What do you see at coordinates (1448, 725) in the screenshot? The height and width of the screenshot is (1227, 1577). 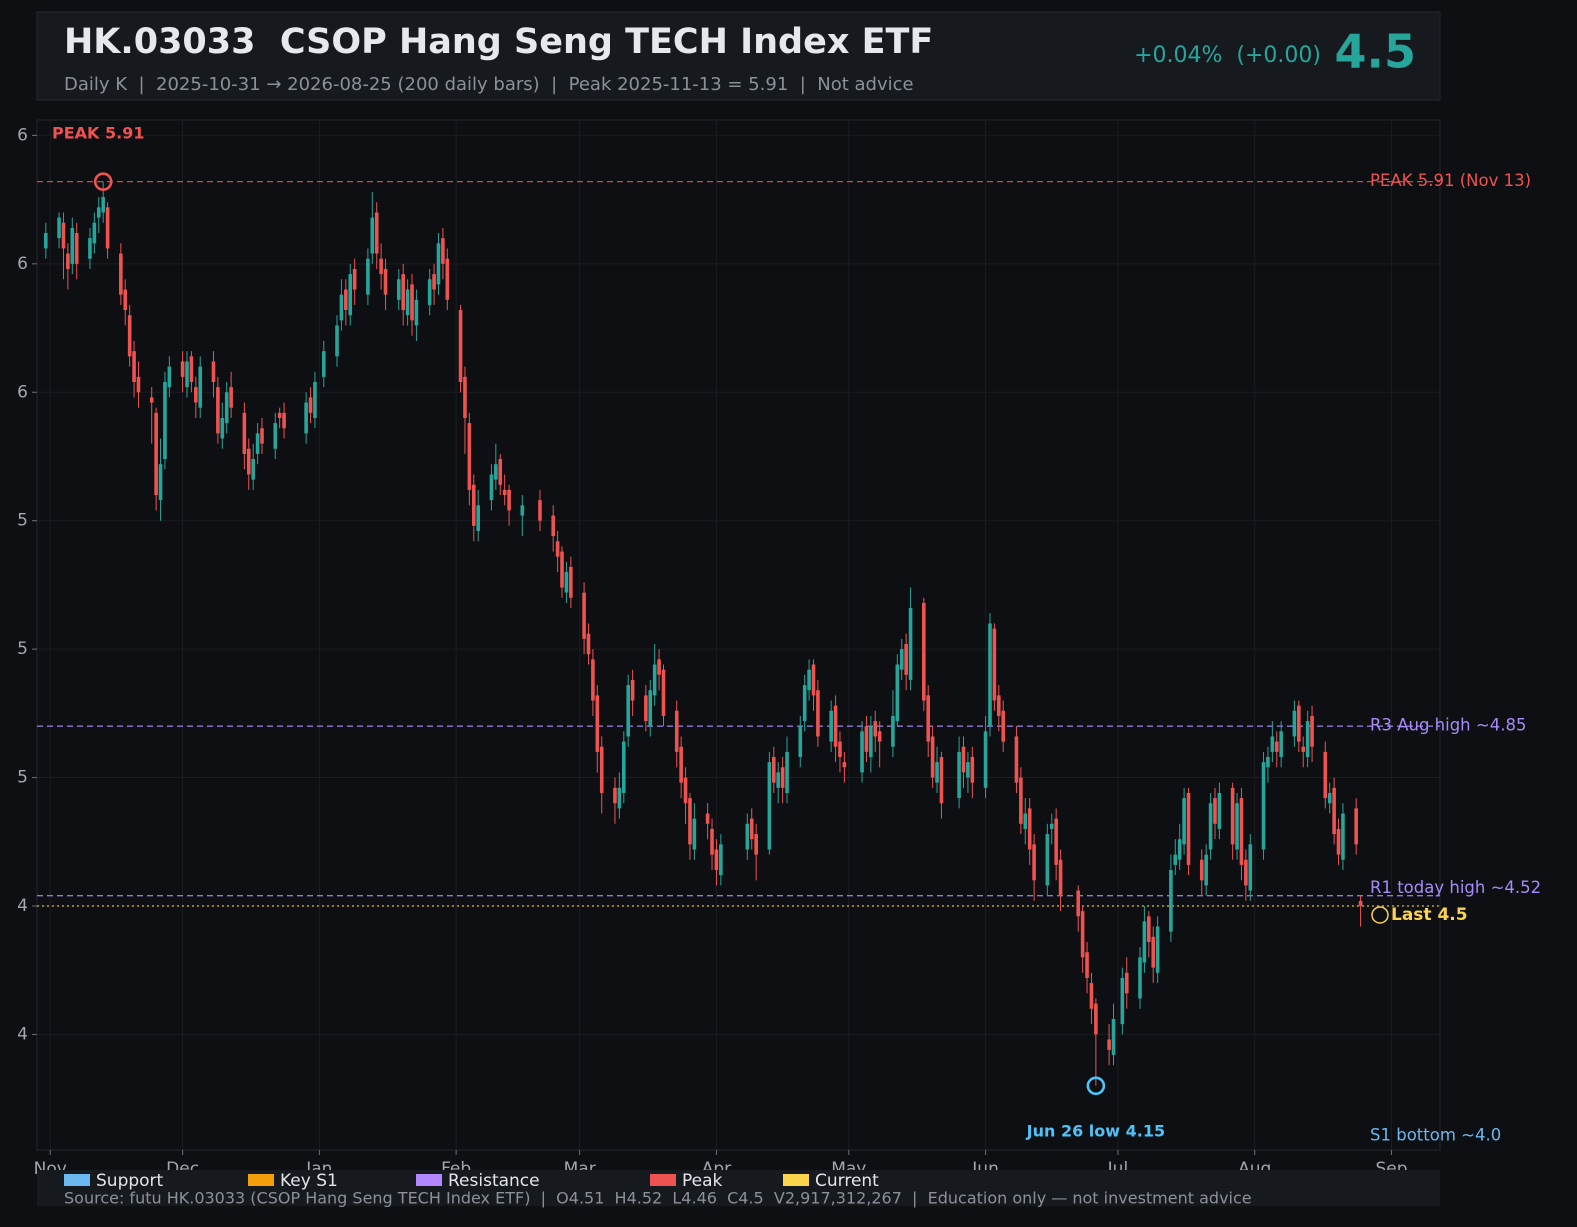 I see `level-label: R3 Aug high ~4.85` at bounding box center [1448, 725].